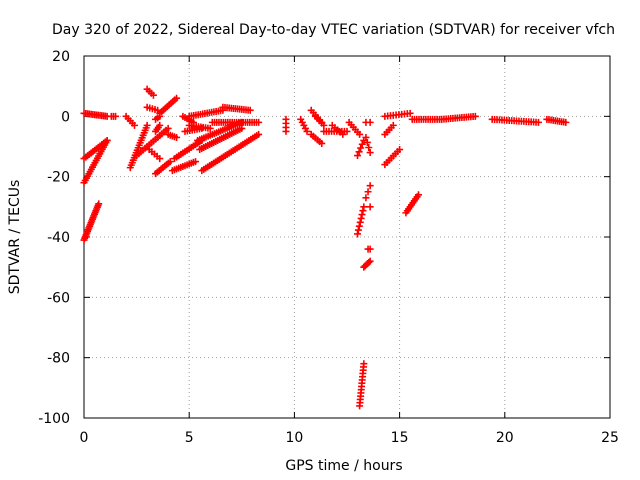 The width and height of the screenshot is (640, 480). Describe the element at coordinates (58, 298) in the screenshot. I see `y-tick-label: -60` at that location.